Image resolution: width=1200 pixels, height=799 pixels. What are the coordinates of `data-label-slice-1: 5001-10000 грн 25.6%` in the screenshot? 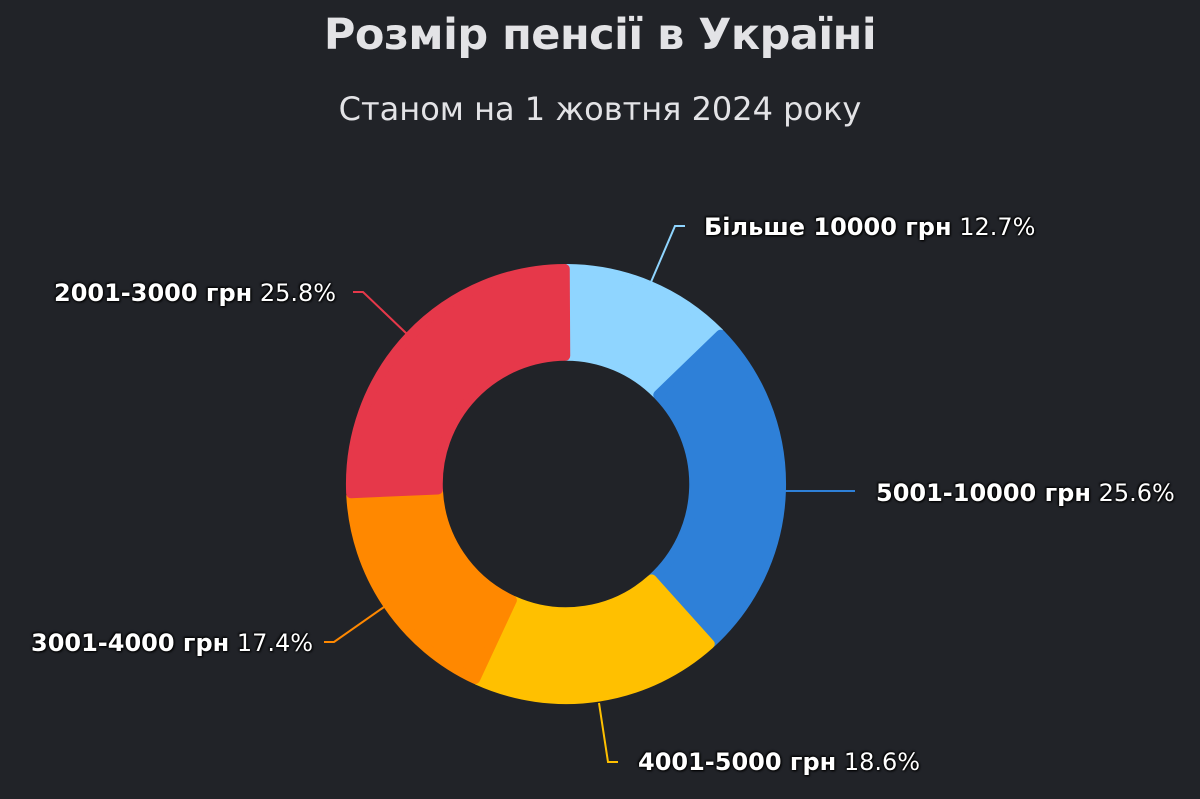 It's located at (1025, 493).